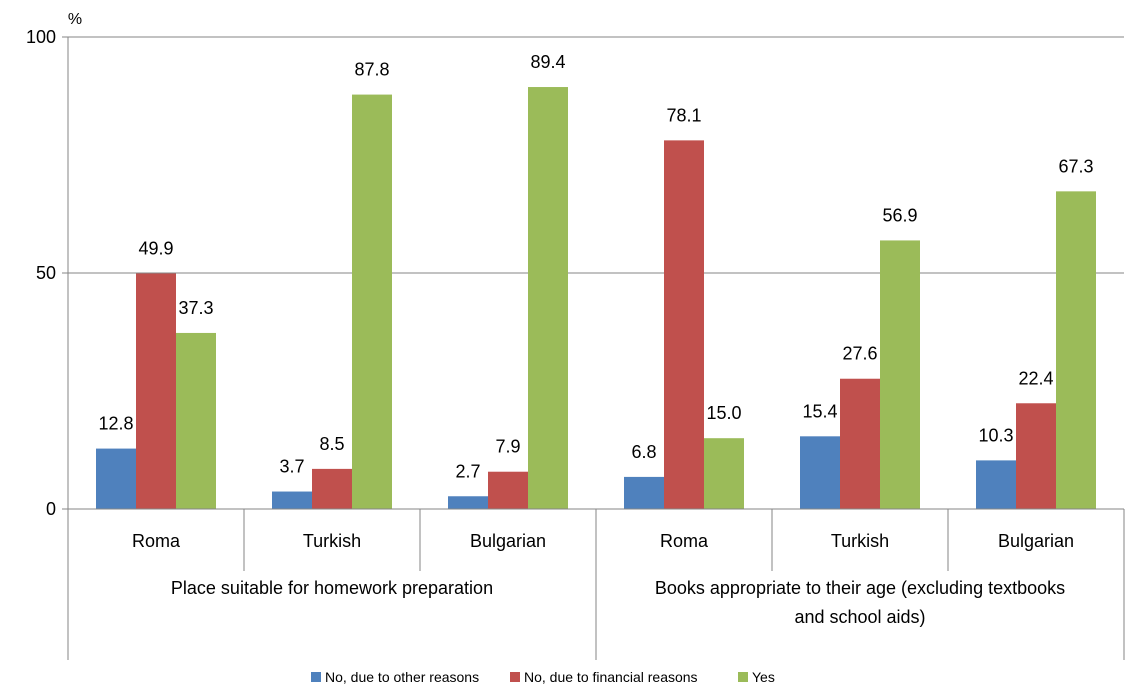 This screenshot has height=695, width=1140. Describe the element at coordinates (1075, 166) in the screenshot. I see `data-label: 67.3` at that location.